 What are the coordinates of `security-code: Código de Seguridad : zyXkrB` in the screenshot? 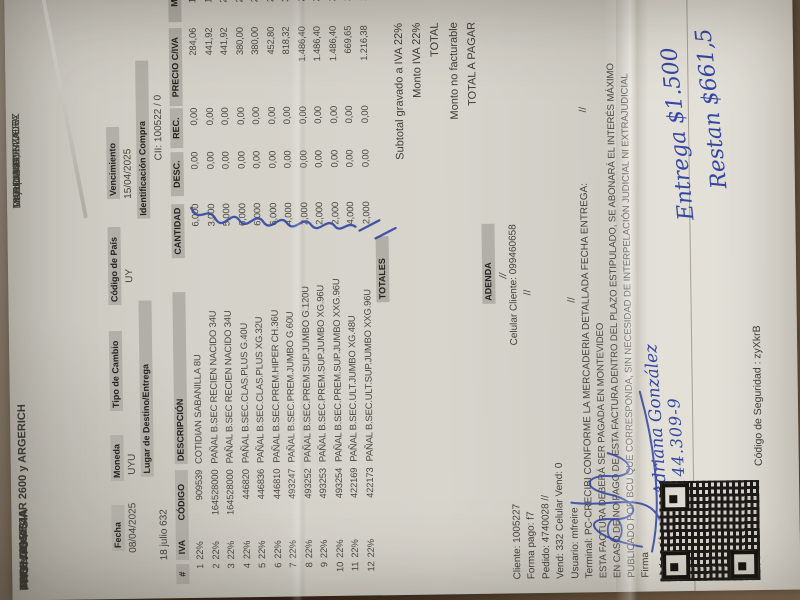 It's located at (757, 396).